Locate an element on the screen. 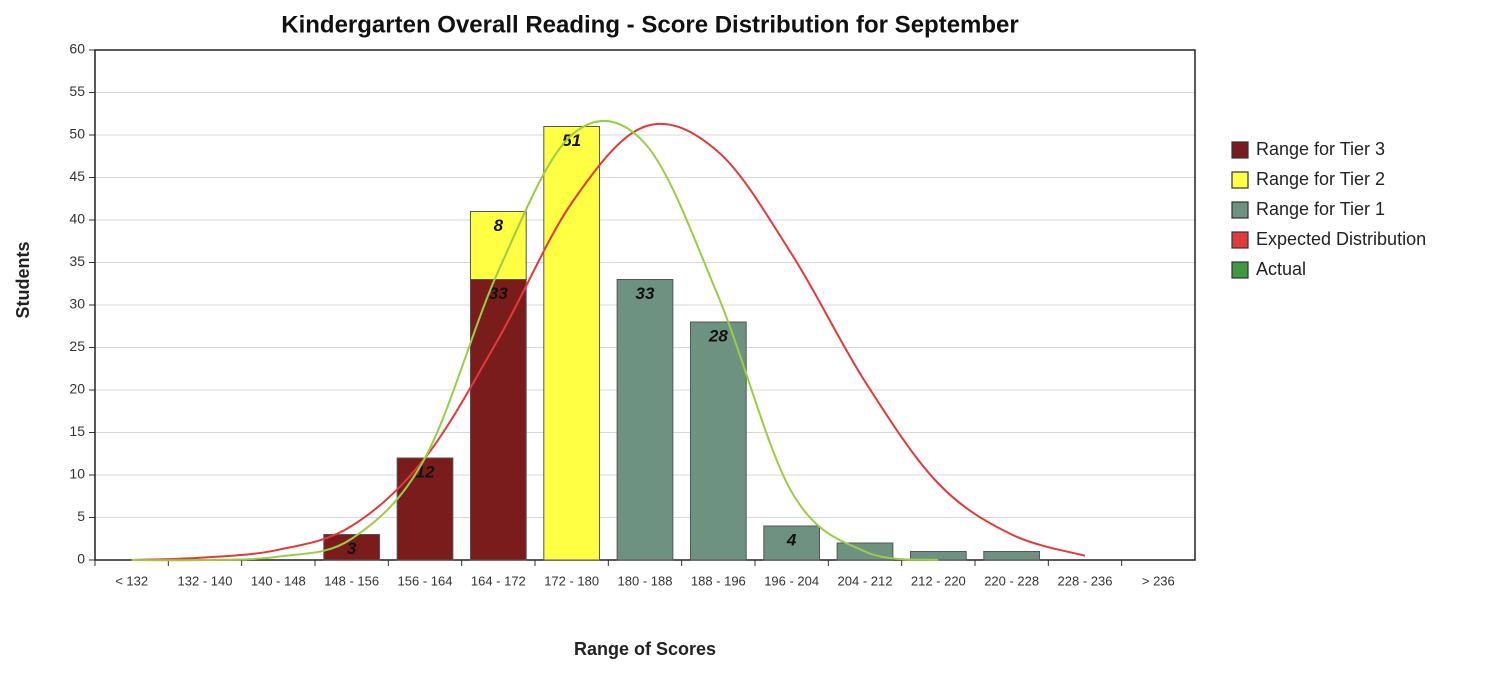 The height and width of the screenshot is (692, 1502). x-tick-label: 196 - 204 is located at coordinates (791, 580).